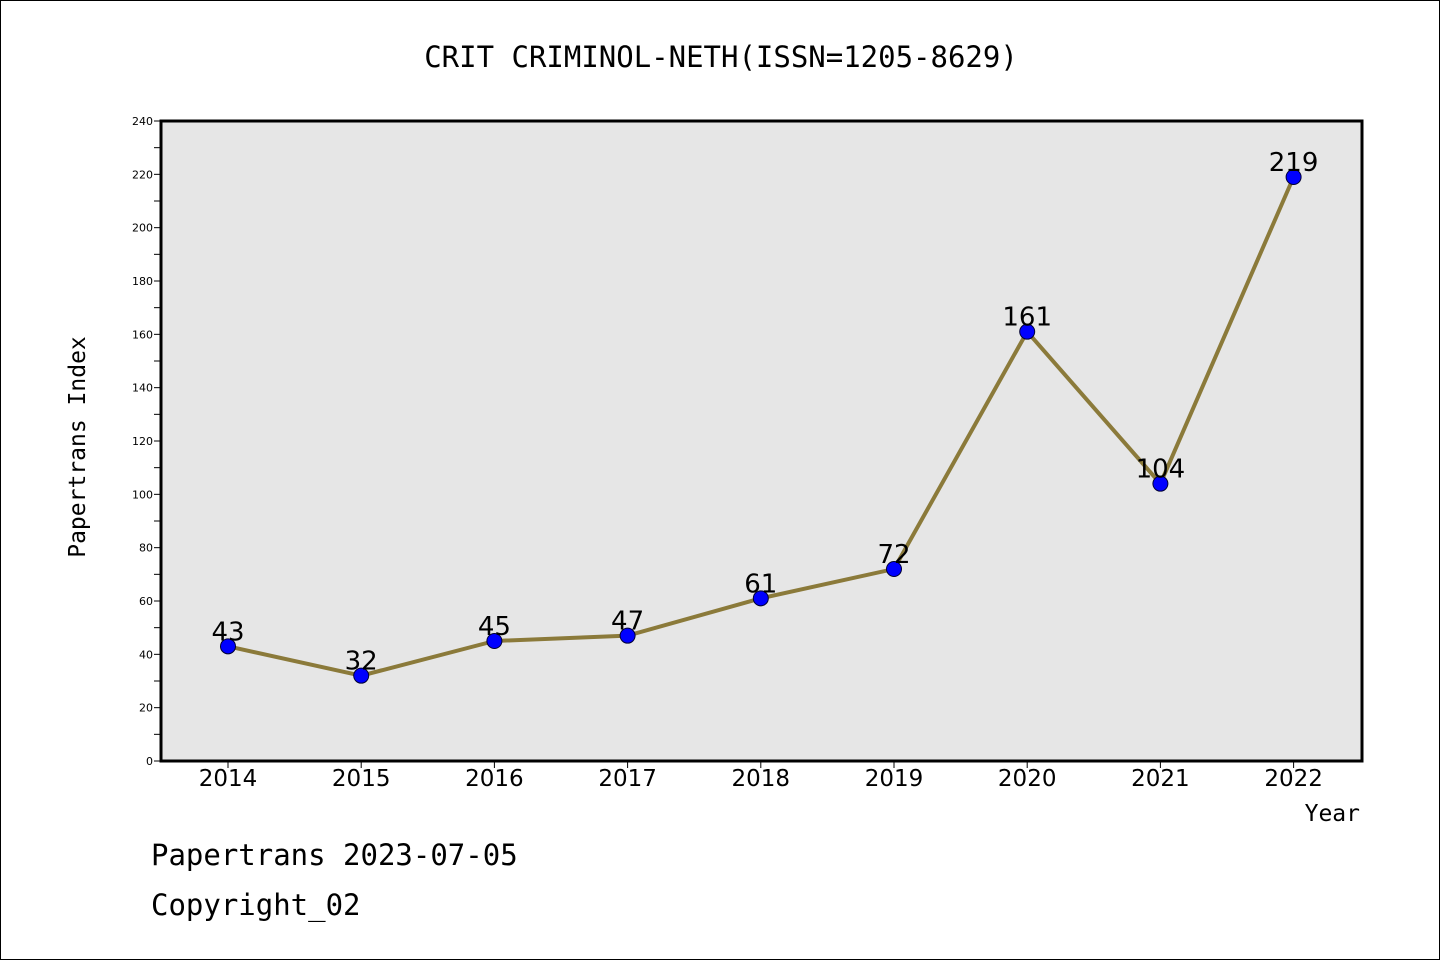  I want to click on x-tick-label: 2017, so click(627, 779).